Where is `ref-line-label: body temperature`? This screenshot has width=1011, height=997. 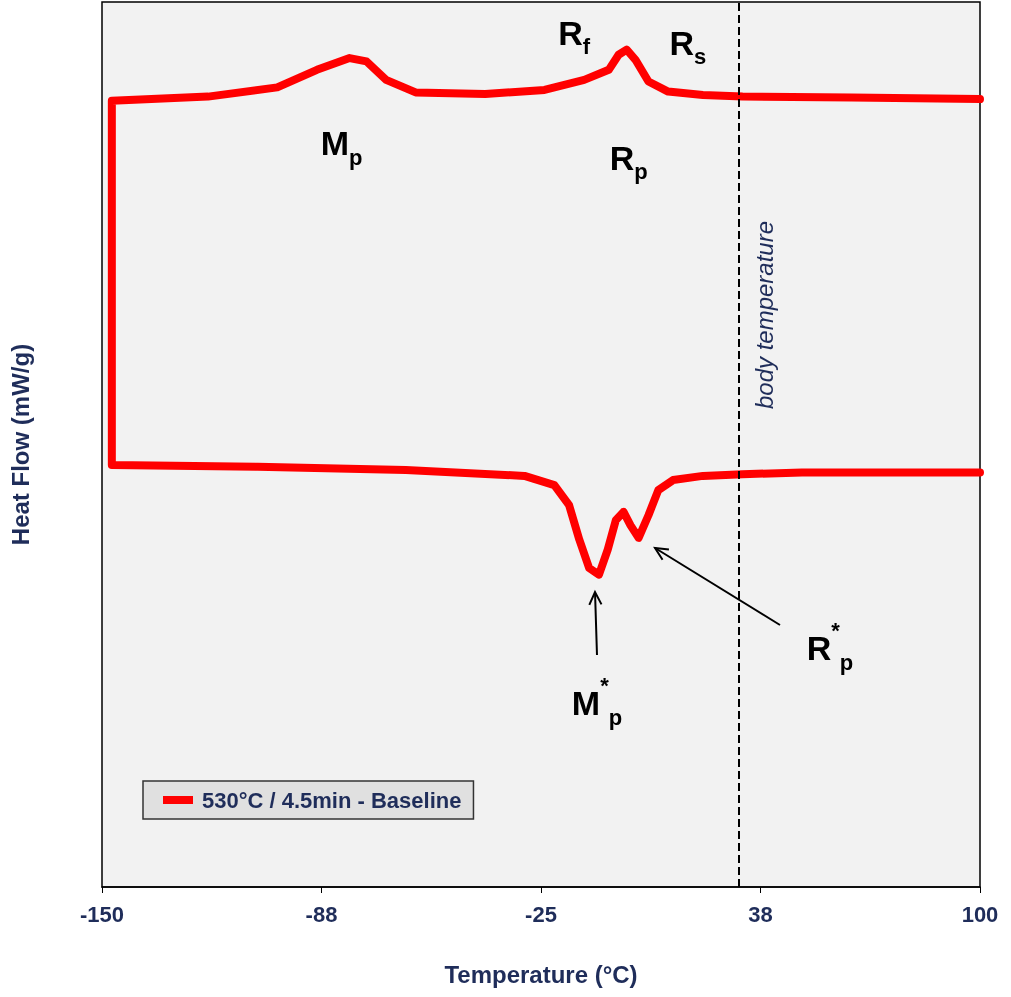 ref-line-label: body temperature is located at coordinates (764, 315).